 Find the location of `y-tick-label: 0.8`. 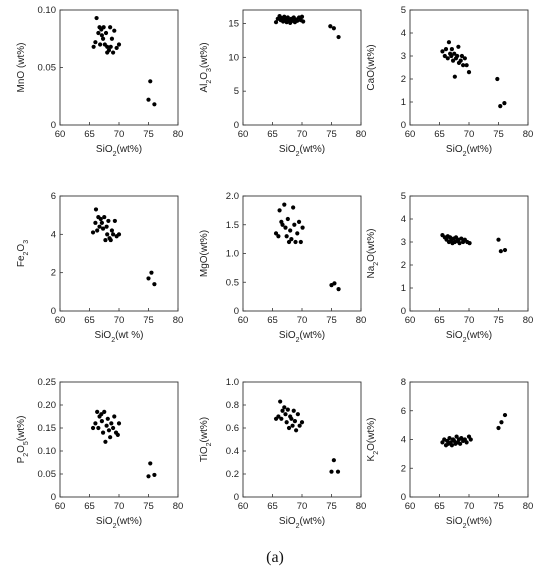

y-tick-label: 0.8 is located at coordinates (232, 405).